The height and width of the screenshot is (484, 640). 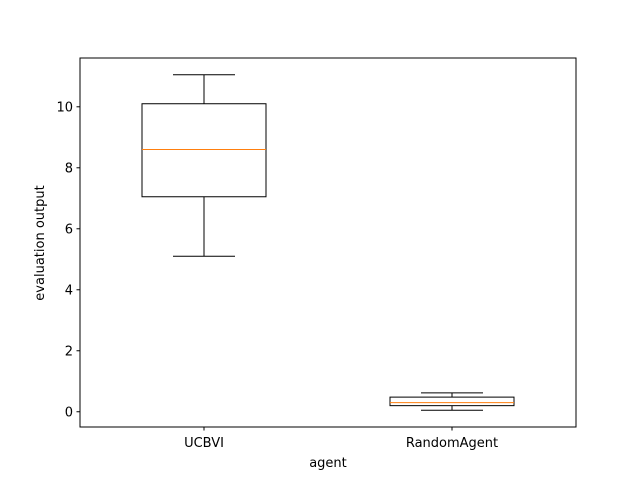 I want to click on y-axis-label: evaluation output, so click(x=40, y=242).